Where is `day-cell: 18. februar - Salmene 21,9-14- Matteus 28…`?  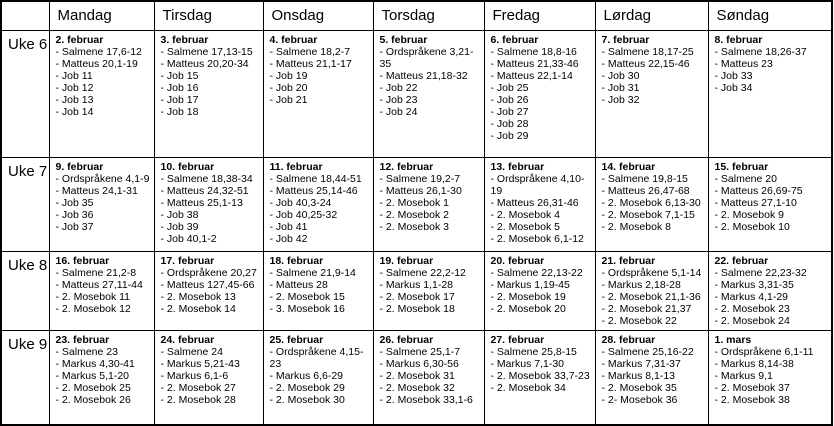
day-cell: 18. februar - Salmene 21,9-14- Matteus 28… is located at coordinates (318, 290).